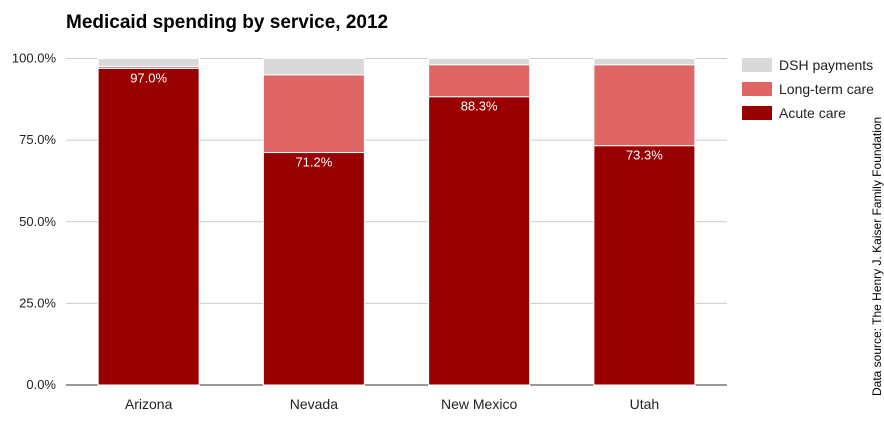 The height and width of the screenshot is (425, 884). What do you see at coordinates (34, 58) in the screenshot?
I see `y-tick-label: 100.0%` at bounding box center [34, 58].